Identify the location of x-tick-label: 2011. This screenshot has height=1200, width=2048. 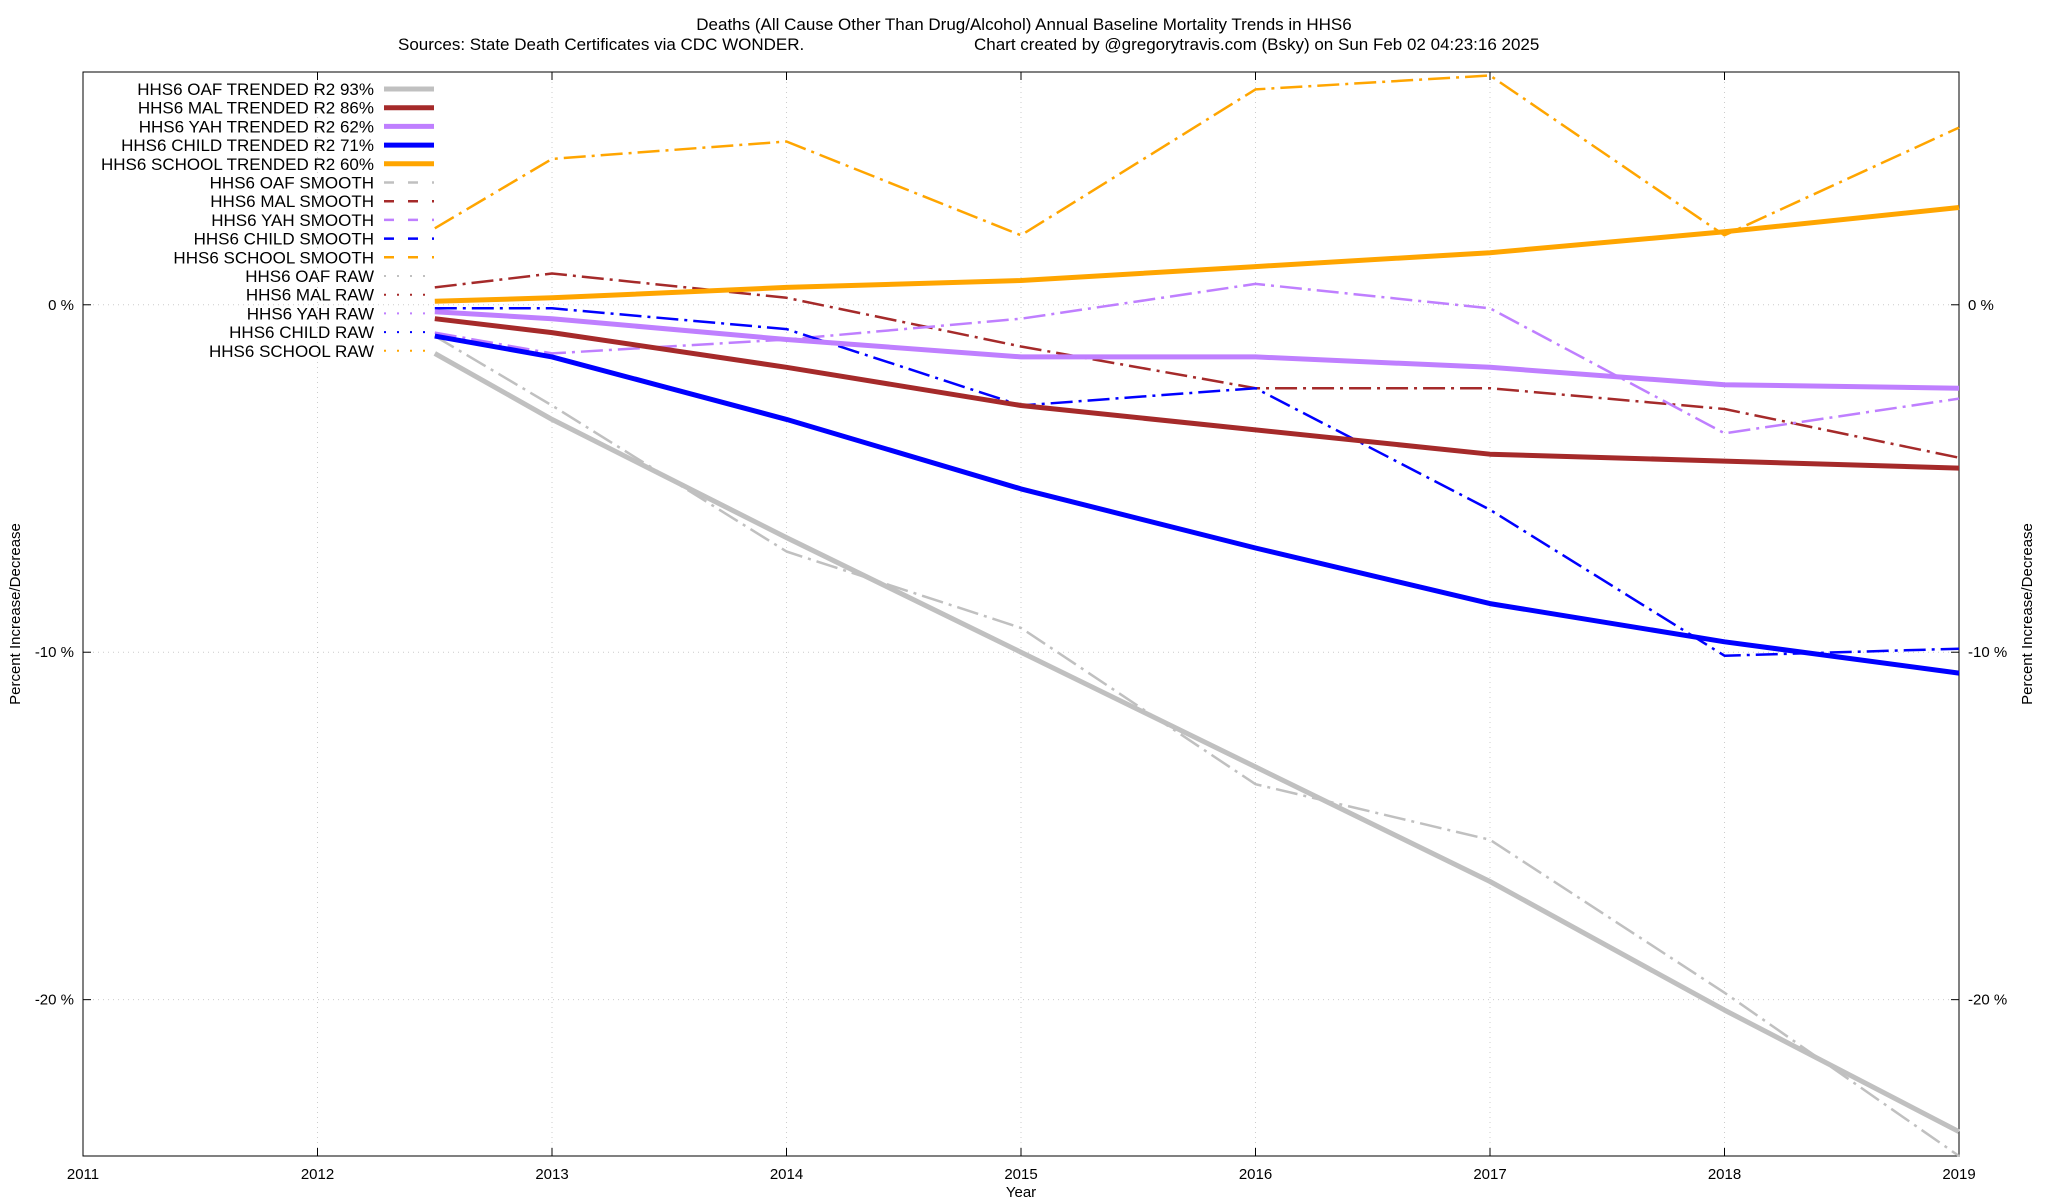
(83, 1174).